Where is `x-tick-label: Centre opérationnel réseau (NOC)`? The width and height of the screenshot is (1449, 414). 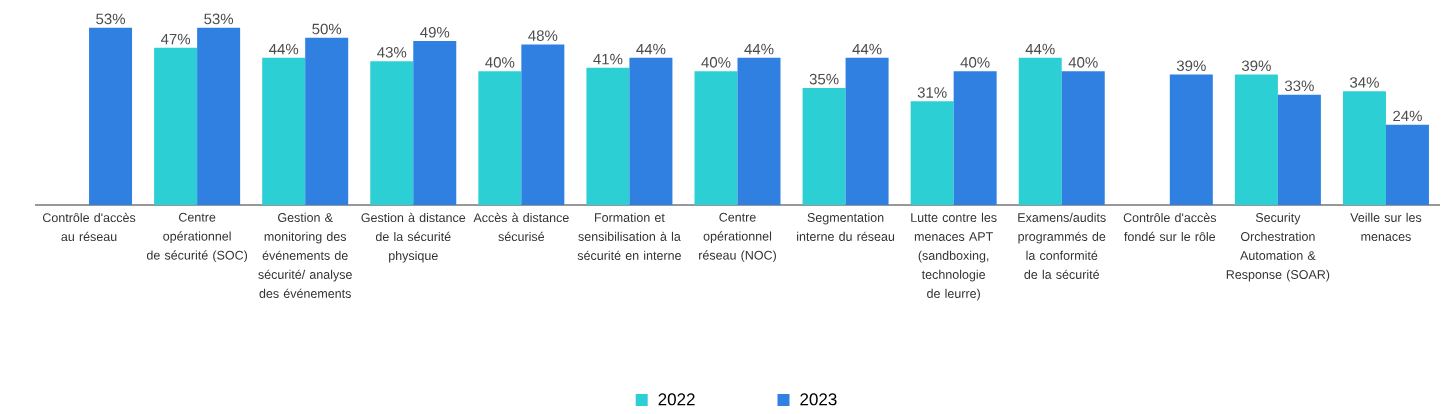
x-tick-label: Centre opérationnel réseau (NOC) is located at coordinates (737, 237).